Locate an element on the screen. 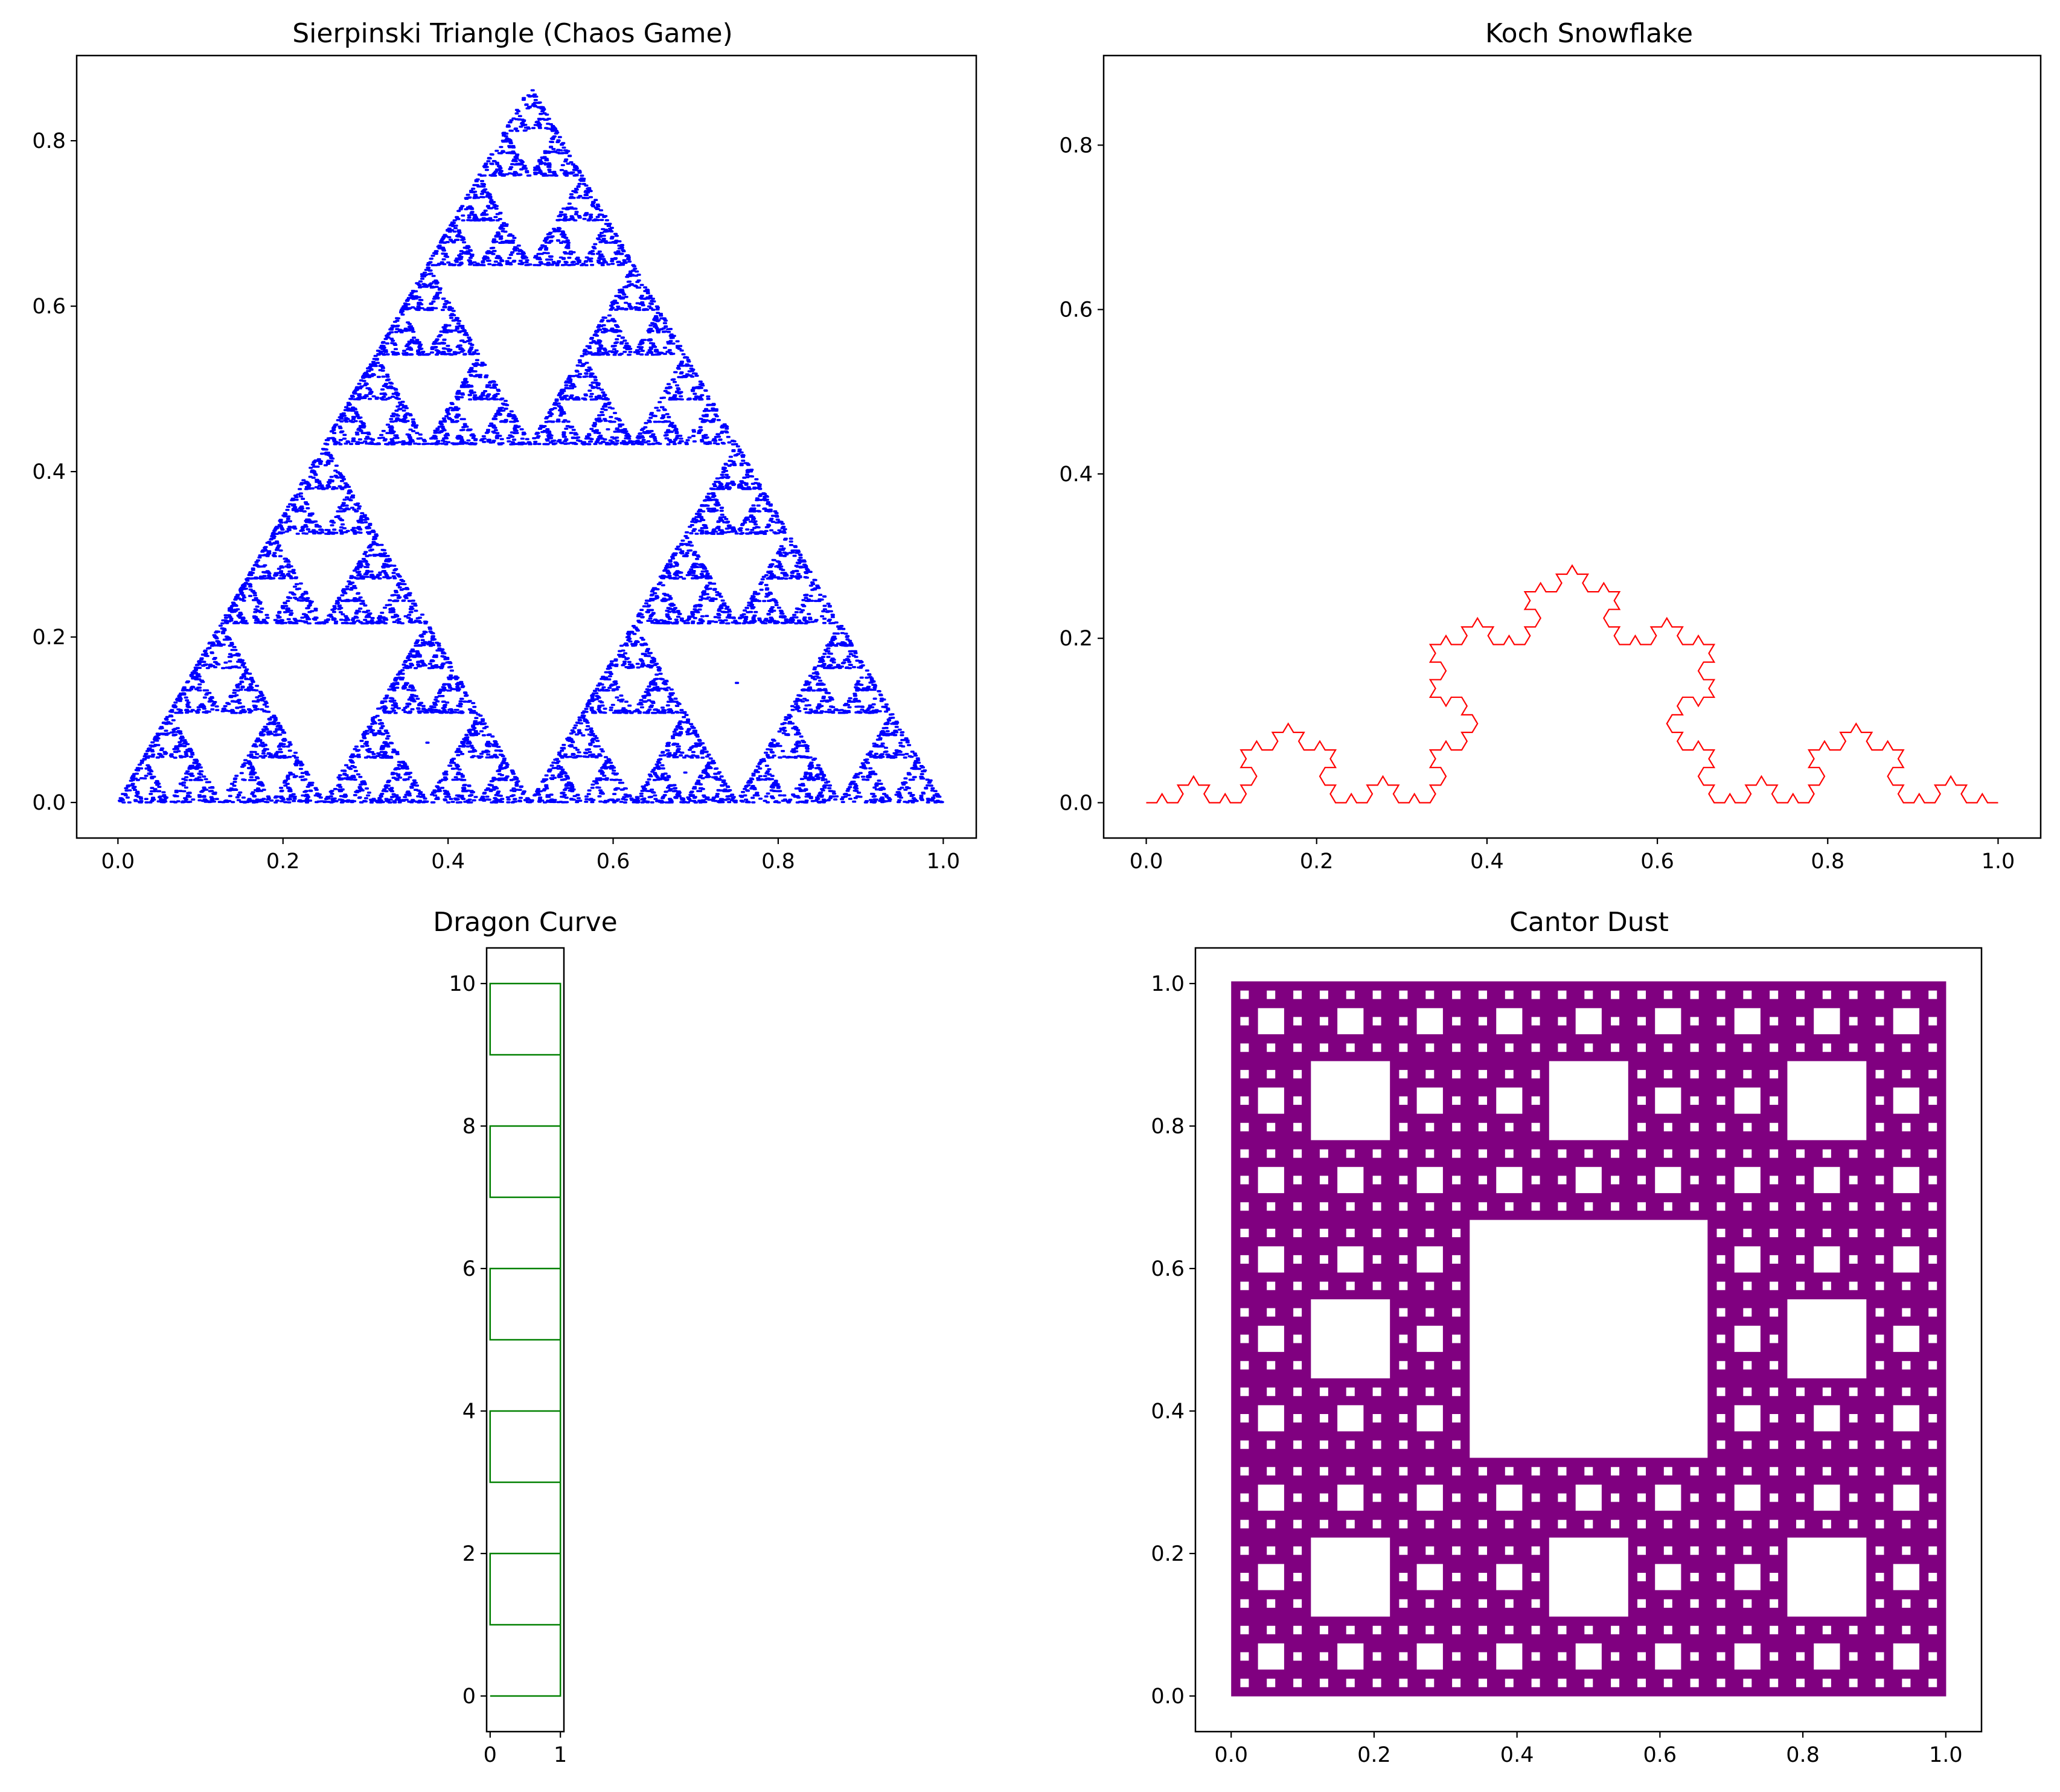  cantor-title: Cantor Dust is located at coordinates (1589, 922).